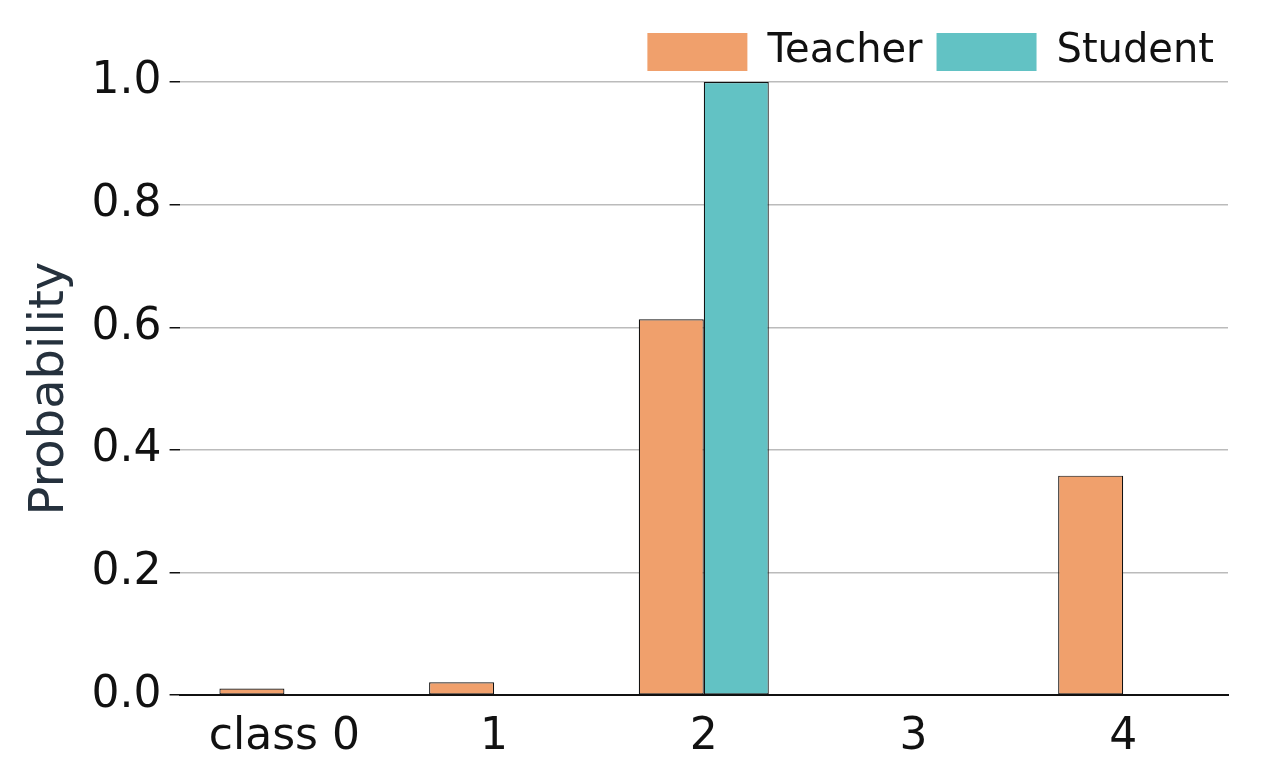 Image resolution: width=1269 pixels, height=778 pixels. What do you see at coordinates (126, 78) in the screenshot?
I see `y-tick-label: 1.0` at bounding box center [126, 78].